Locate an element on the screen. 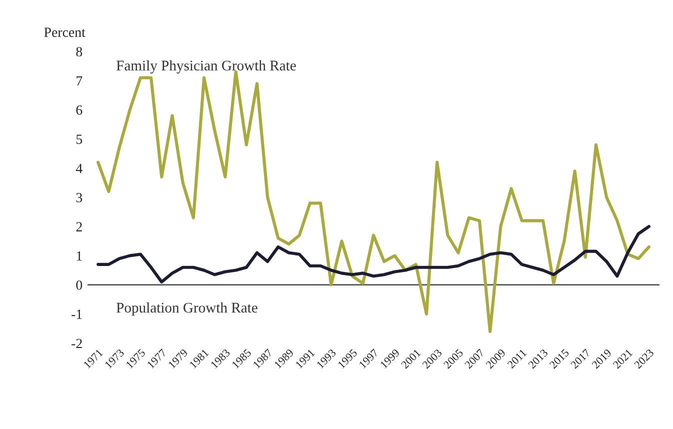  y-tick-label: 2 is located at coordinates (79, 227).